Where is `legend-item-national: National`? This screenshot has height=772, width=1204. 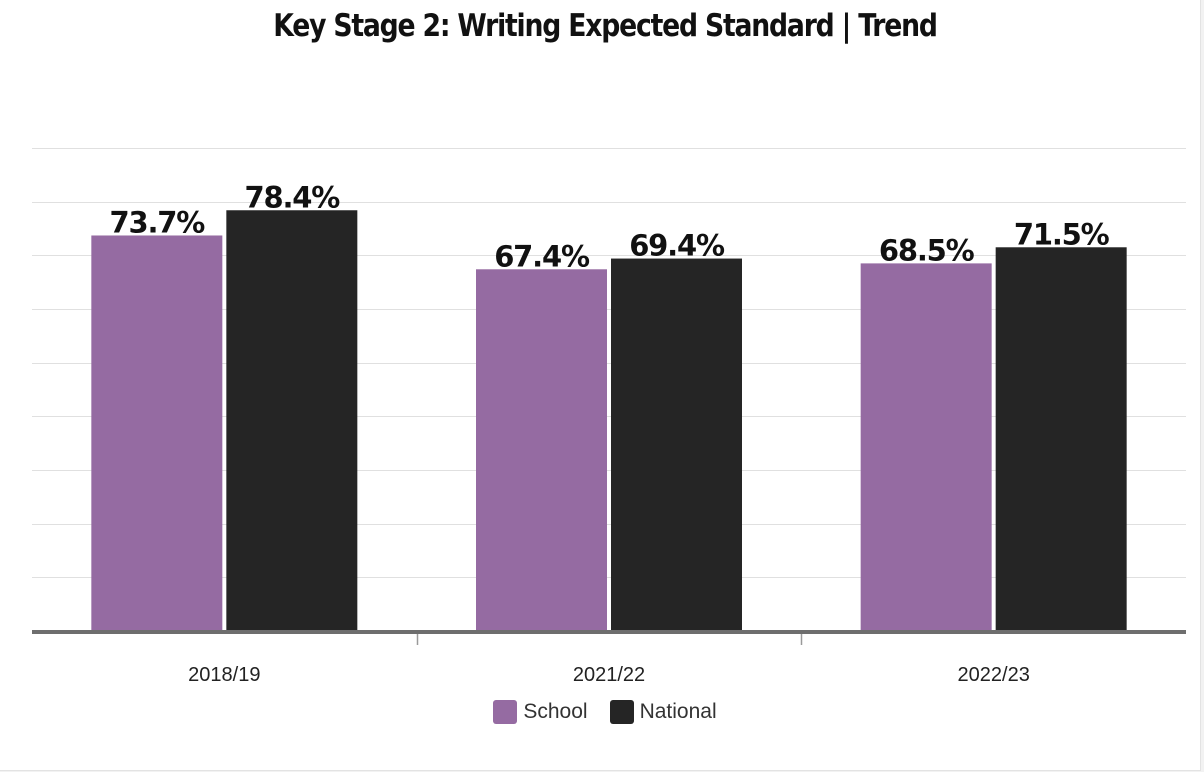 legend-item-national: National is located at coordinates (663, 712).